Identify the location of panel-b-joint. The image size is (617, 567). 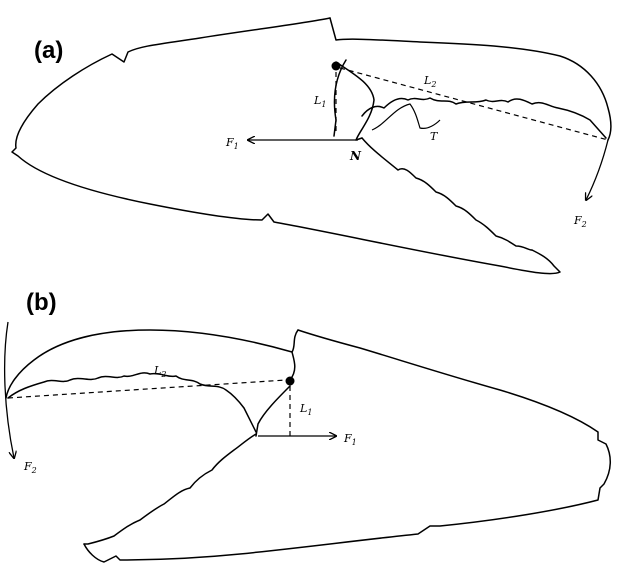
(275, 394).